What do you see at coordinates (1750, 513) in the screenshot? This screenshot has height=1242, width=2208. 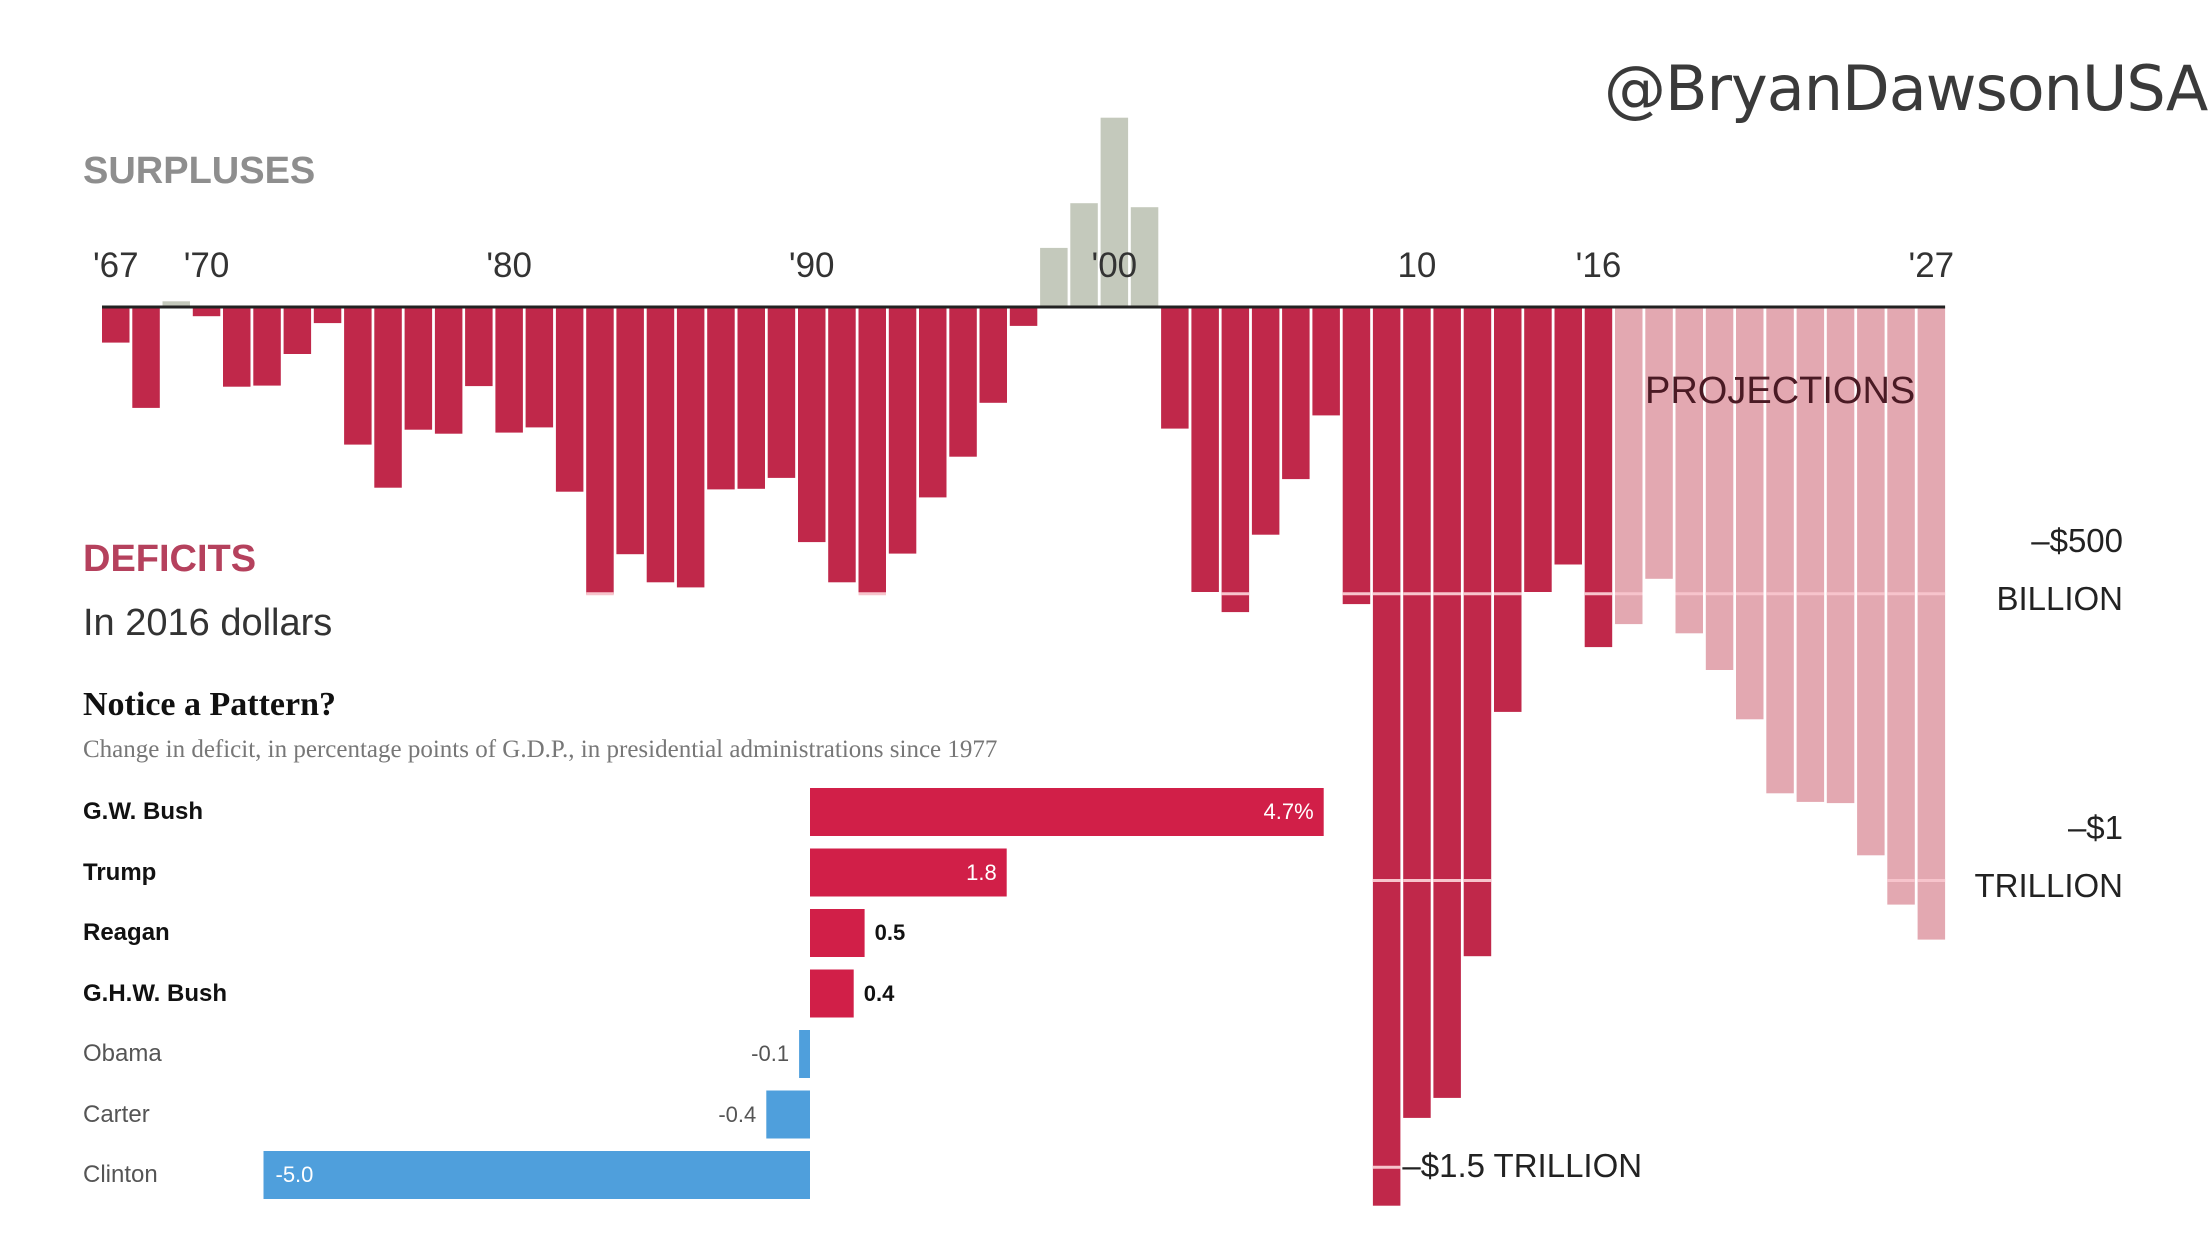 I see `deficit-bar-2021` at bounding box center [1750, 513].